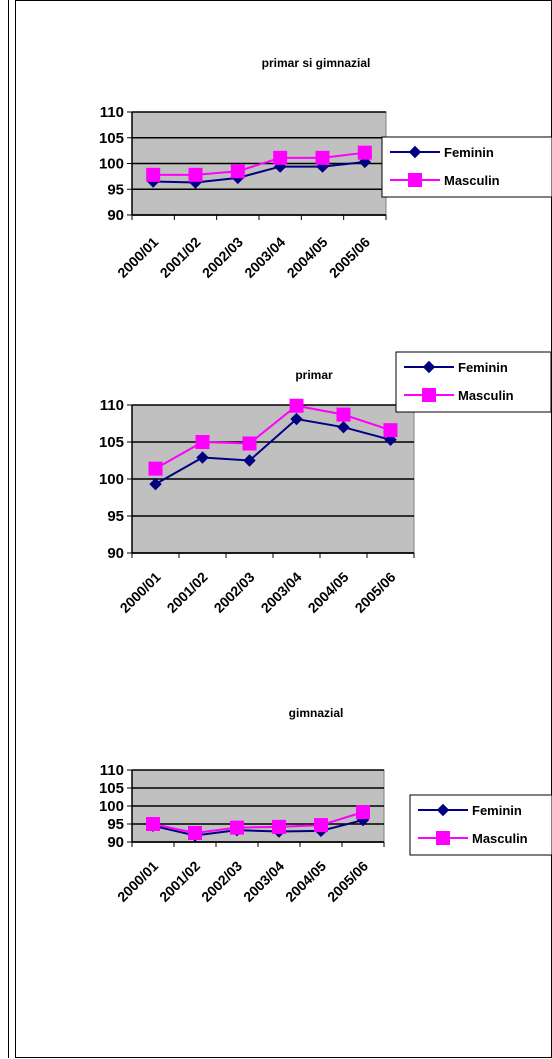 This screenshot has height=1059, width=552. Describe the element at coordinates (314, 375) in the screenshot. I see `chart-title: primar` at that location.